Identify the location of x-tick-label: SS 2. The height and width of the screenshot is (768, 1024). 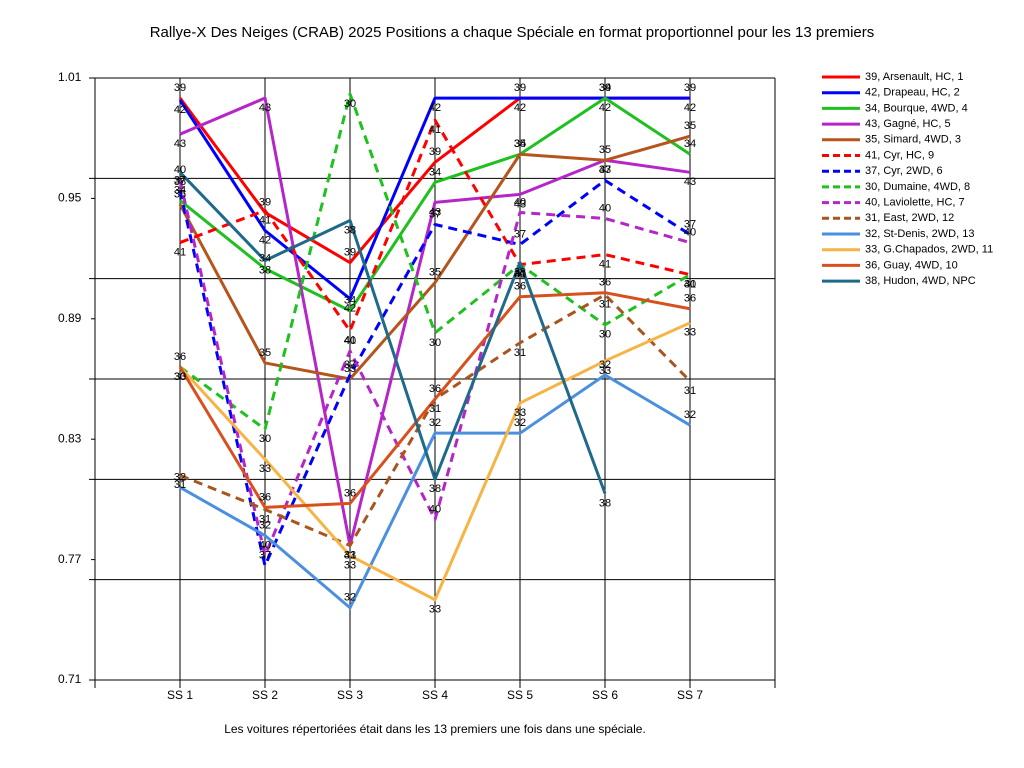
(265, 695).